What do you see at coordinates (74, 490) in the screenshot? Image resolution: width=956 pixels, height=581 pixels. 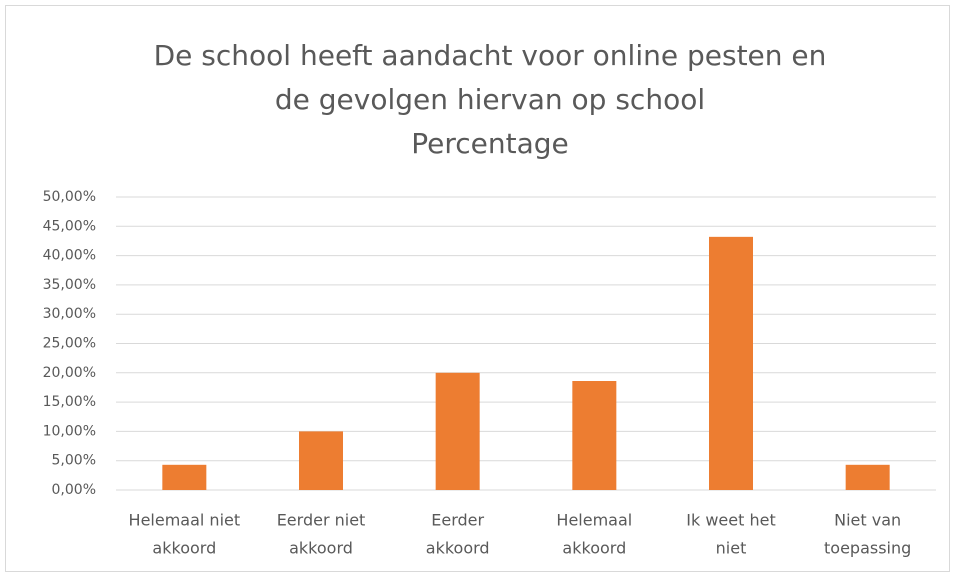 I see `y-tick-label: 0,00%` at bounding box center [74, 490].